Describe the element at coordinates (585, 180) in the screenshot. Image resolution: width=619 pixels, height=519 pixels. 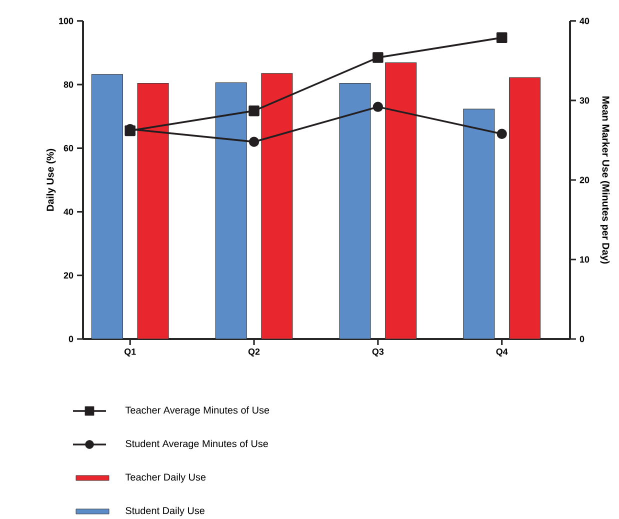
I see `y2-tick-label: 20` at that location.